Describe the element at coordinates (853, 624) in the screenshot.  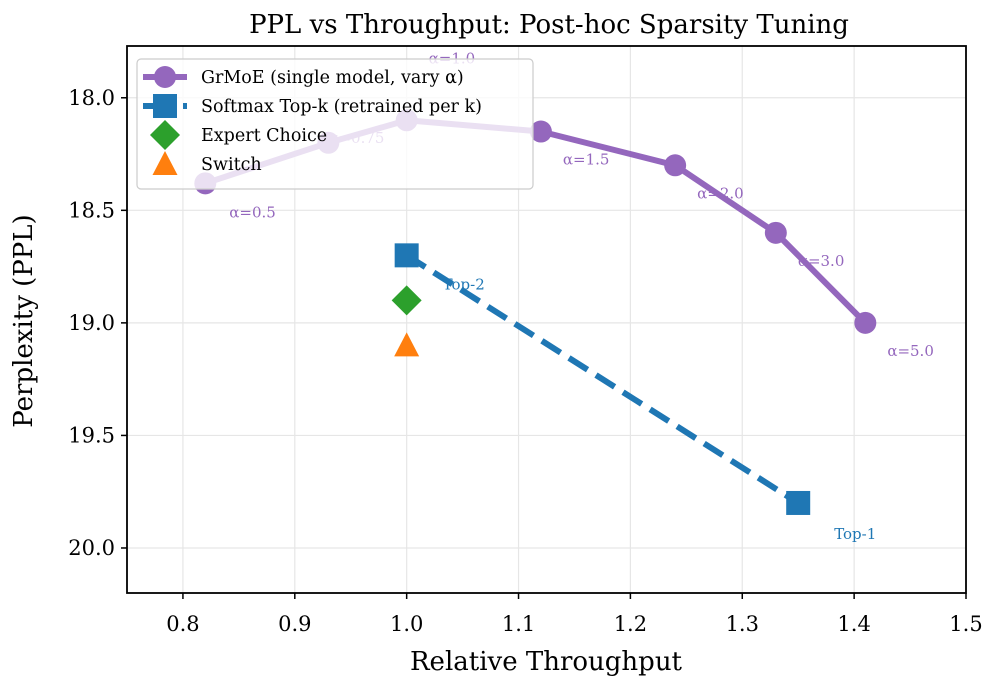
I see `x-tick-label: 1.4` at that location.